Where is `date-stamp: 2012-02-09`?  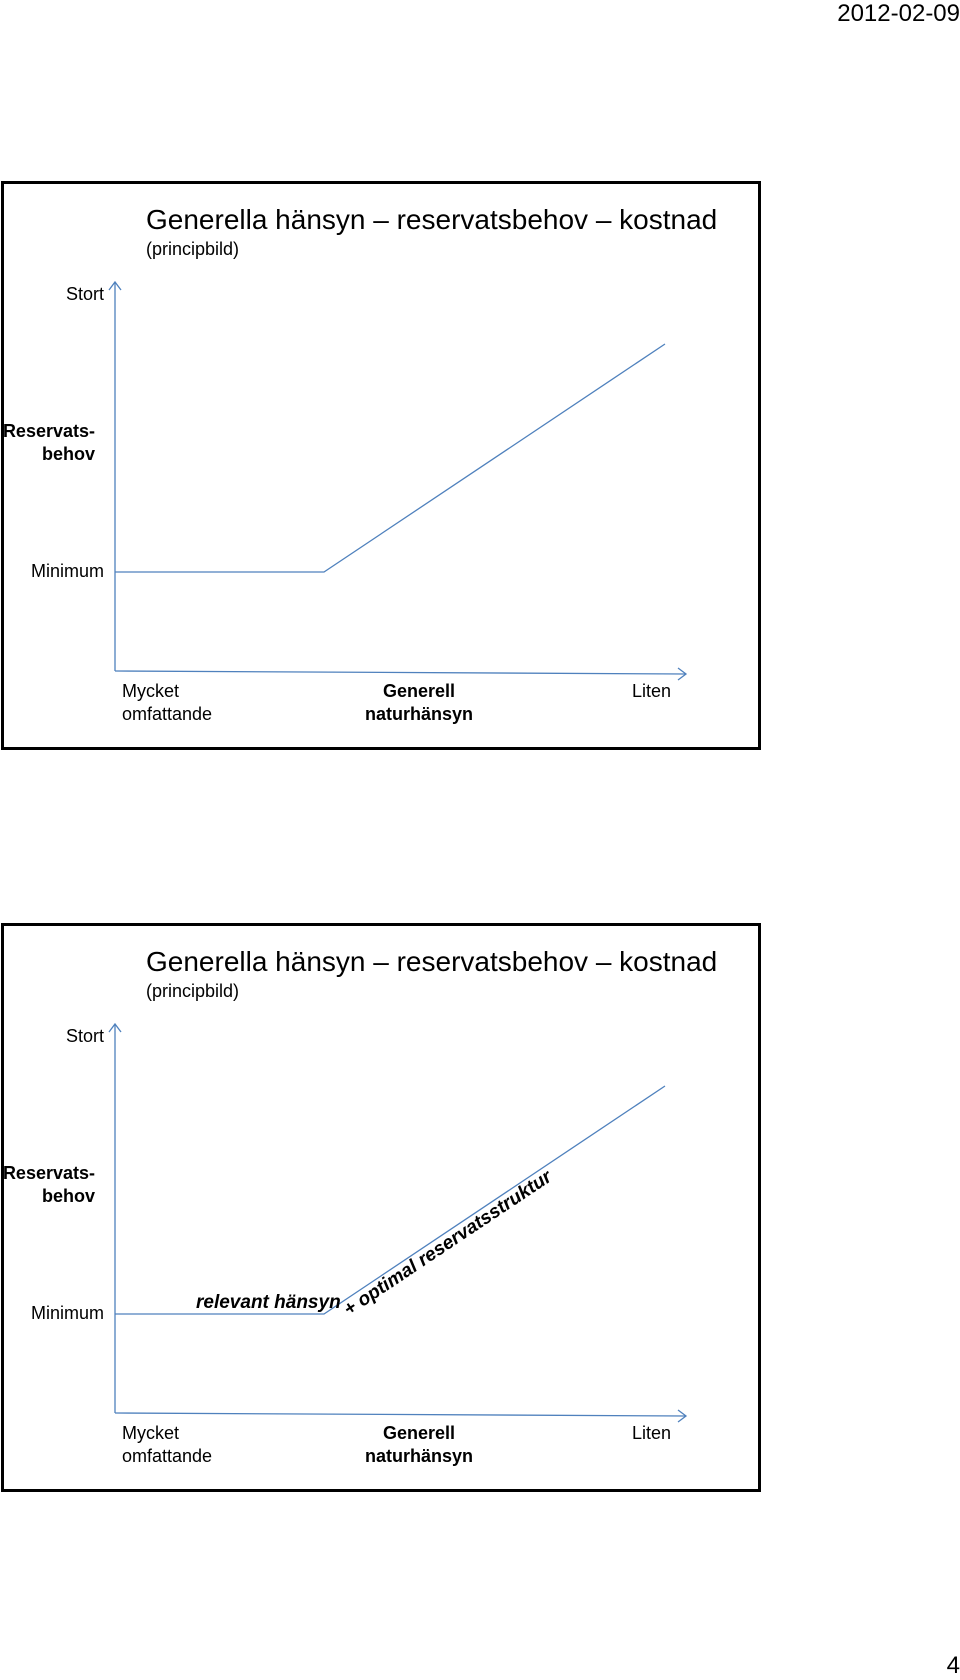
date-stamp: 2012-02-09 is located at coordinates (898, 13).